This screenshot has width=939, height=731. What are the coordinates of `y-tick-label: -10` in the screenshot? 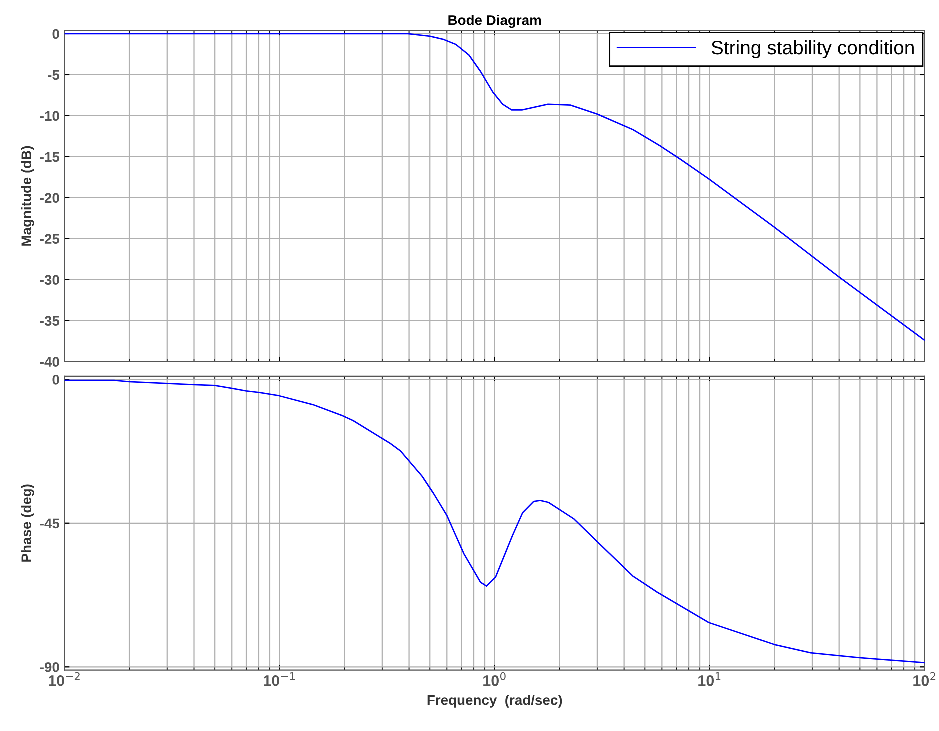 It's located at (50, 116).